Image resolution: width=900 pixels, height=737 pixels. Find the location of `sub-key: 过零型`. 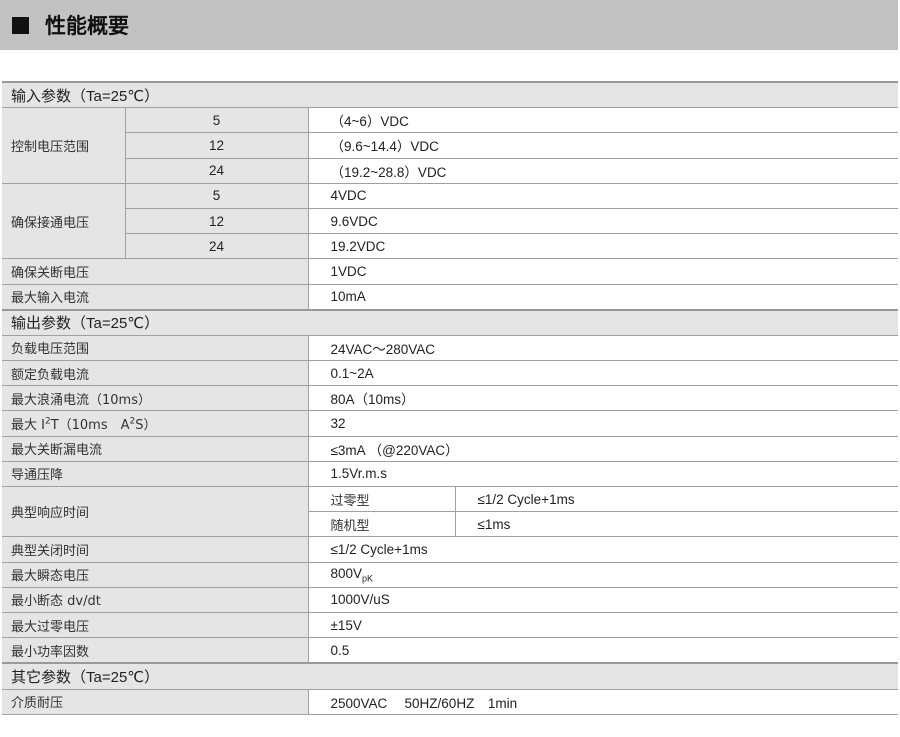

sub-key: 过零型 is located at coordinates (382, 499).